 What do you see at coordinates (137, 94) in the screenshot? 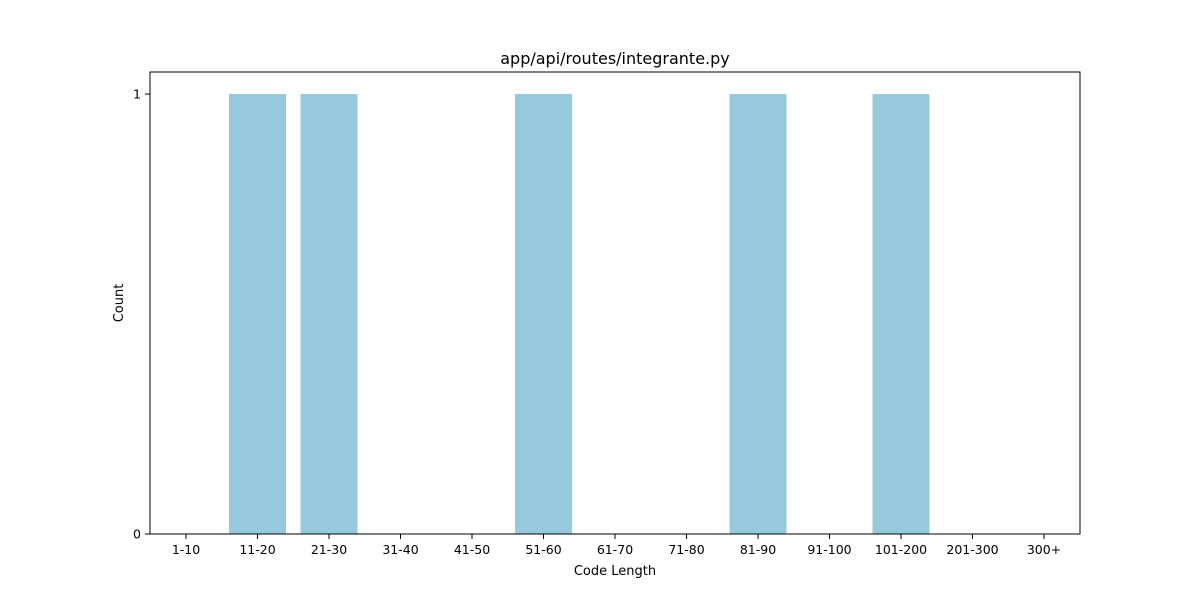
I see `y-tick-label: 1` at bounding box center [137, 94].